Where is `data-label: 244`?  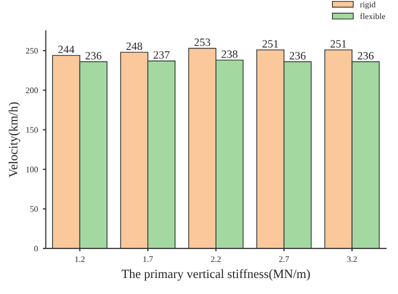 data-label: 244 is located at coordinates (66, 50).